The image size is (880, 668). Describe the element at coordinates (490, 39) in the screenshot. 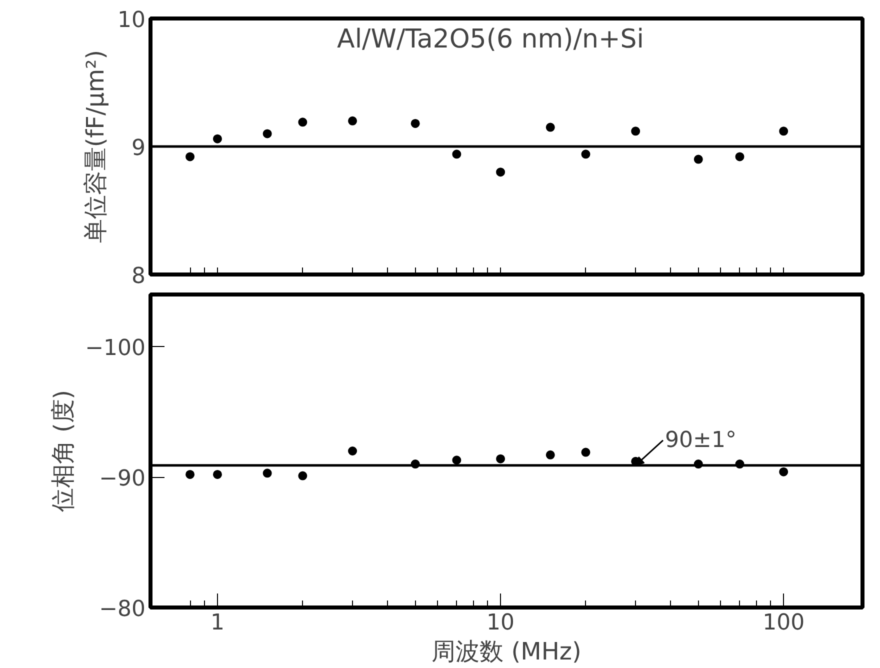

I see `chart-title: Al/W/Ta2O5(6 nm)/n+Si` at that location.